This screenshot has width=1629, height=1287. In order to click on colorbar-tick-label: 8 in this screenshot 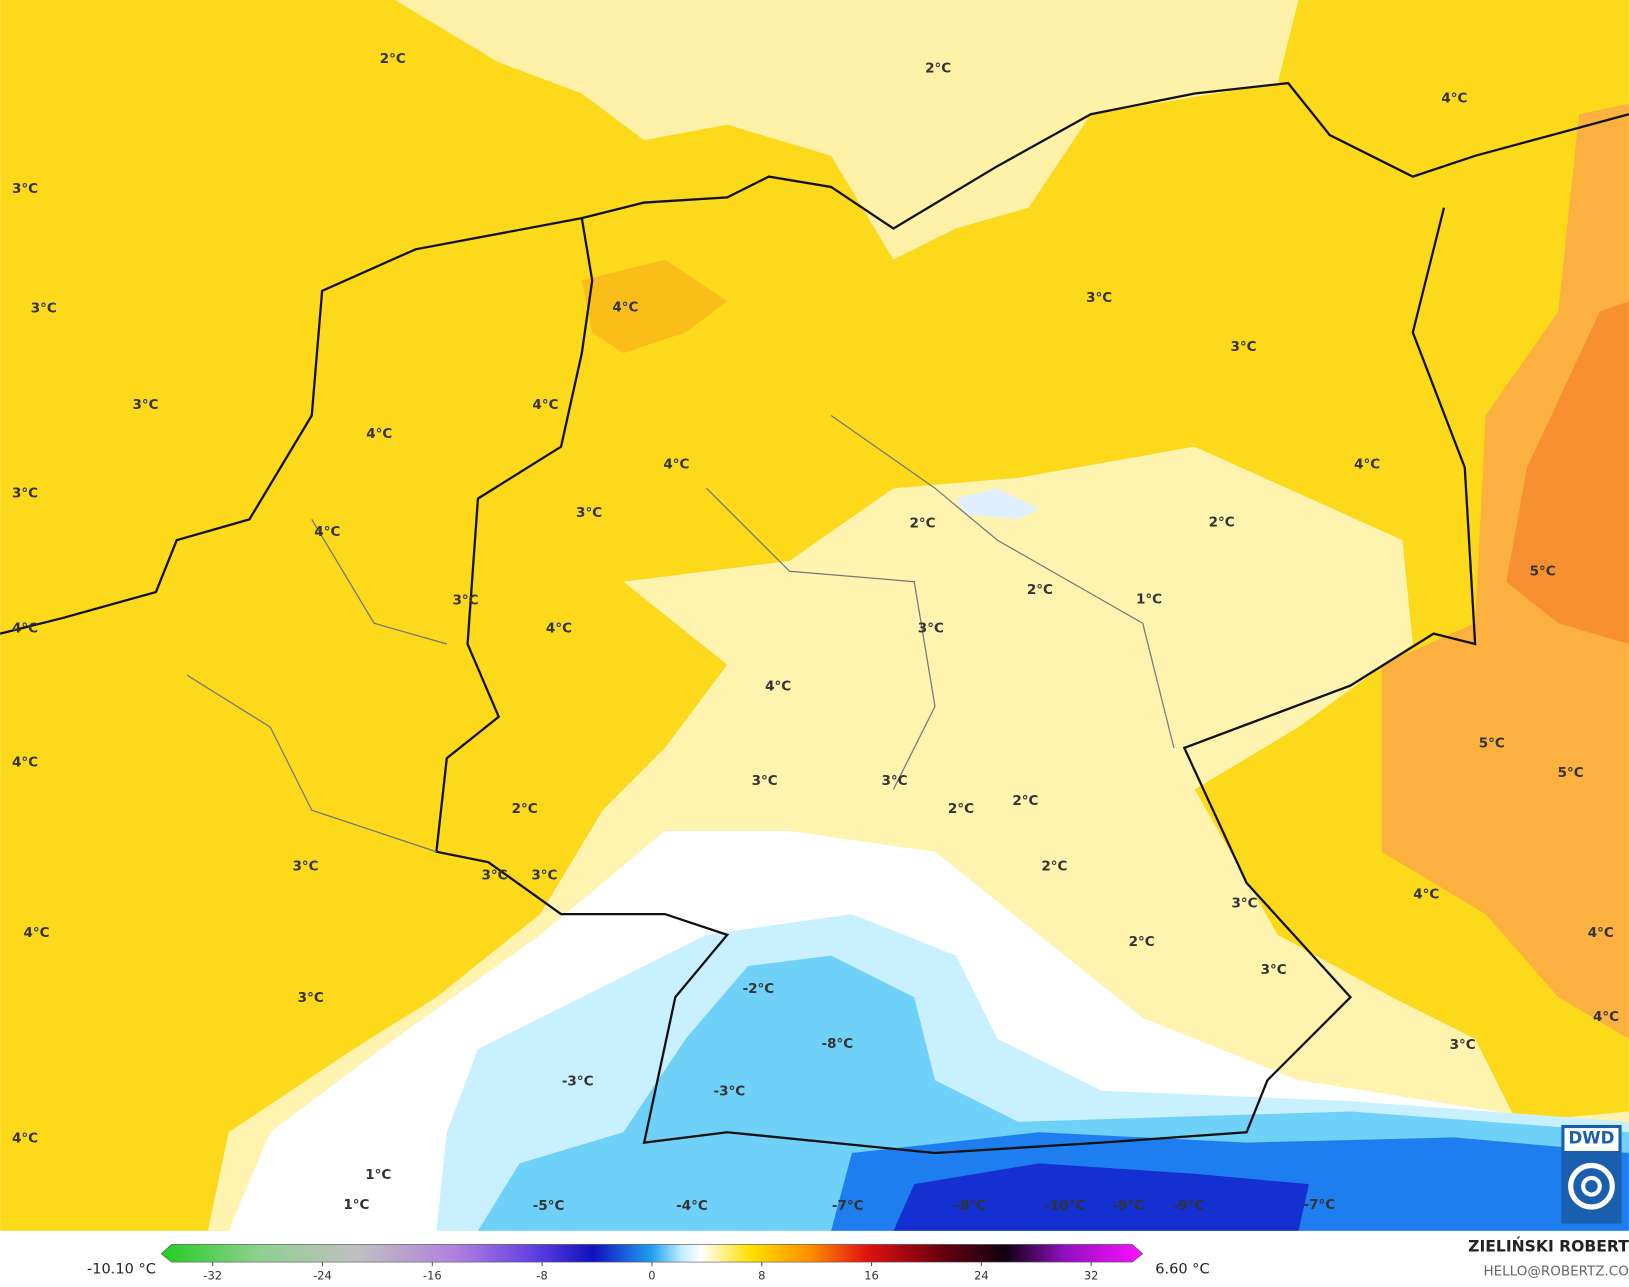, I will do `click(761, 1276)`.